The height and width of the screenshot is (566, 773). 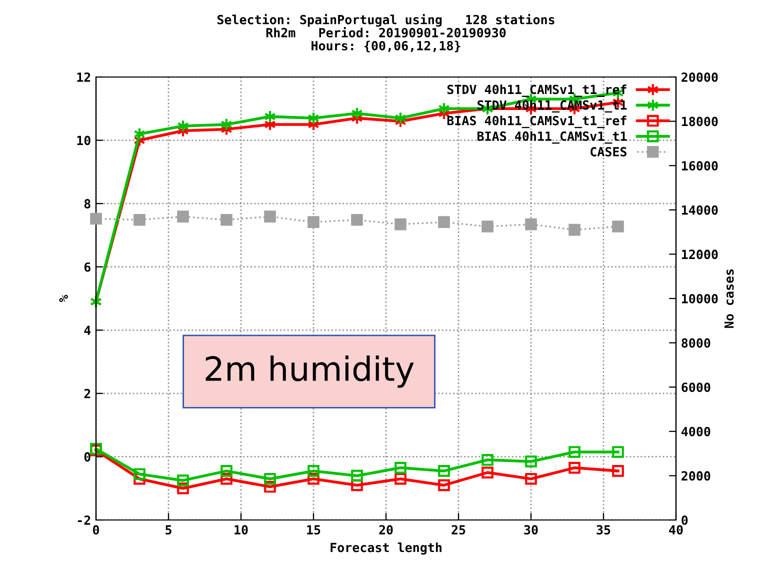 What do you see at coordinates (313, 530) in the screenshot?
I see `x-tick-label: 15` at bounding box center [313, 530].